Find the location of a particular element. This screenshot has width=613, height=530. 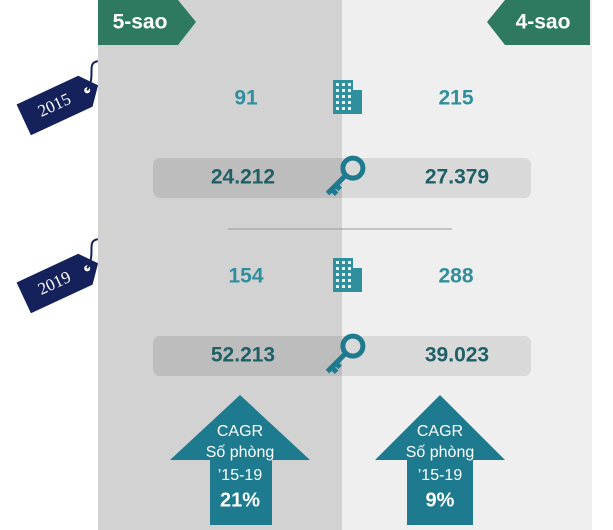

room-count: 39.023 is located at coordinates (457, 355).